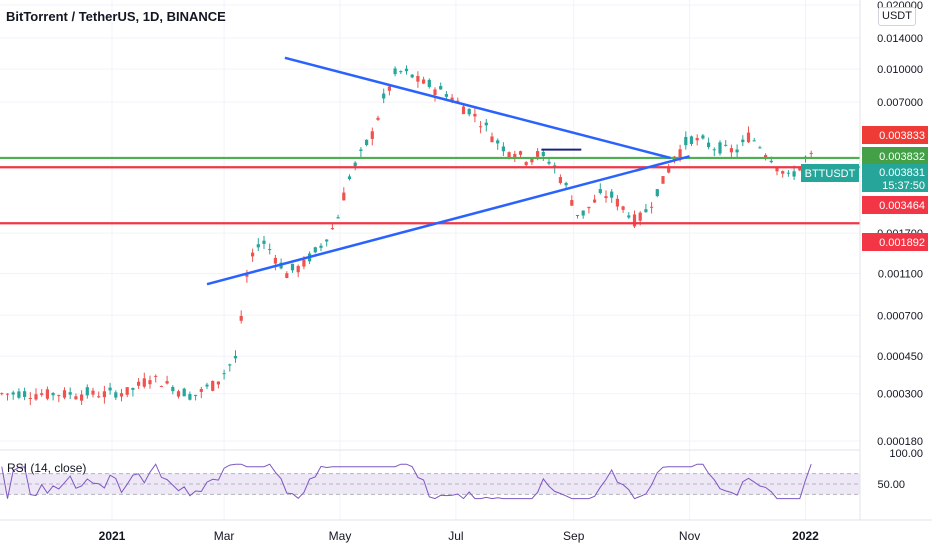 Image resolution: width=932 pixels, height=550 pixels. I want to click on time-tick-label: Nov, so click(689, 536).